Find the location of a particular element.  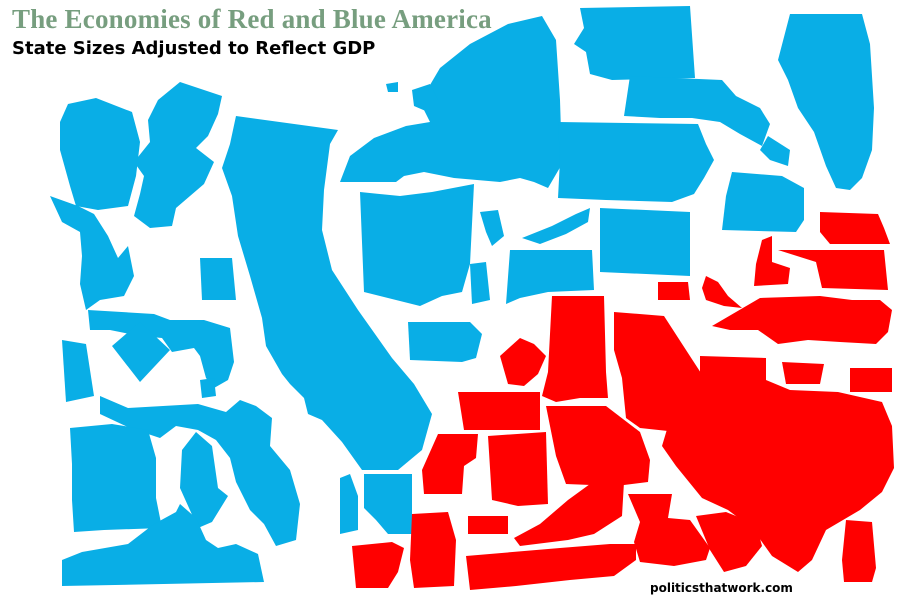

source-credit: politicsthatwork.com is located at coordinates (721, 588).